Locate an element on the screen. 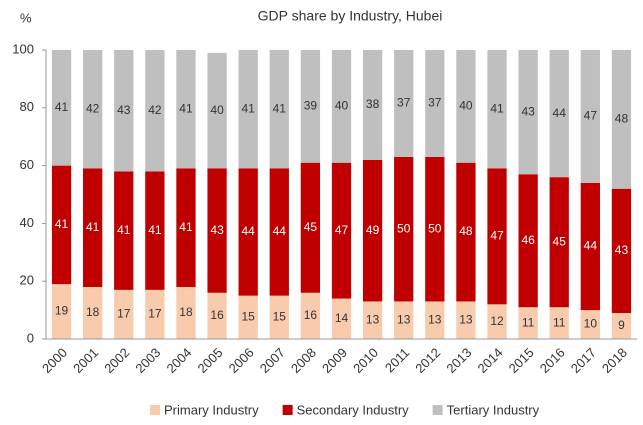 Image resolution: width=643 pixels, height=425 pixels. y-axis-label: % is located at coordinates (26, 17).